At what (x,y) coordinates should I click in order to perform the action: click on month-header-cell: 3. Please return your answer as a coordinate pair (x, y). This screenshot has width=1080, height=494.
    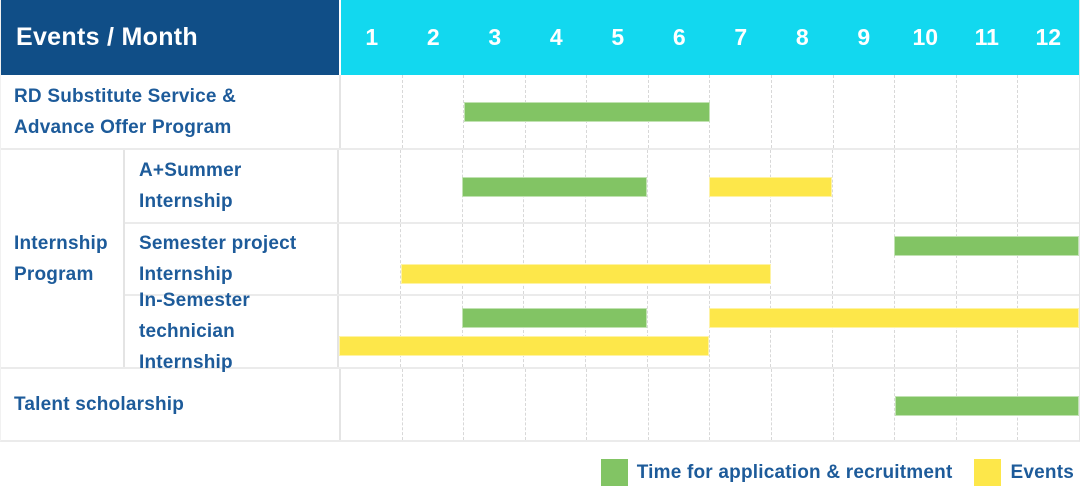
    Looking at the image, I should click on (495, 37).